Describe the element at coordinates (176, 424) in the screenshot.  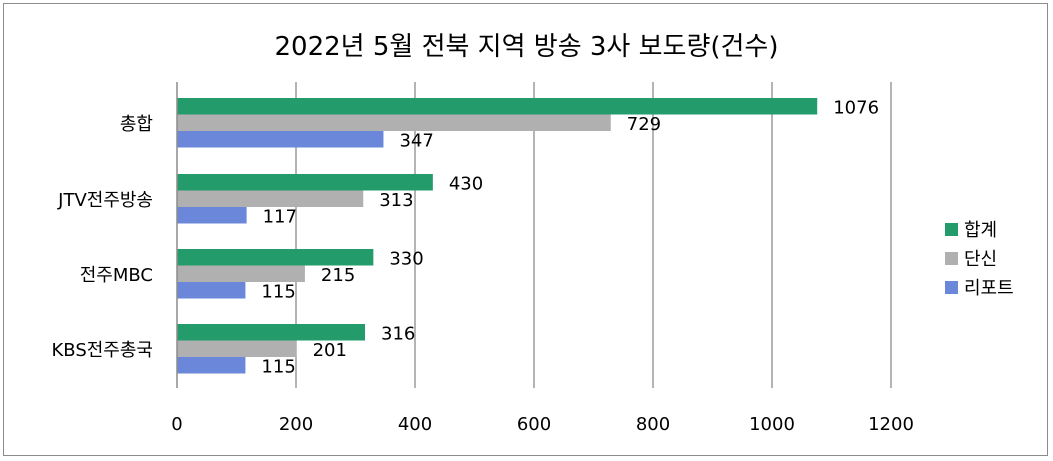
I see `x-tick-label: 0` at that location.